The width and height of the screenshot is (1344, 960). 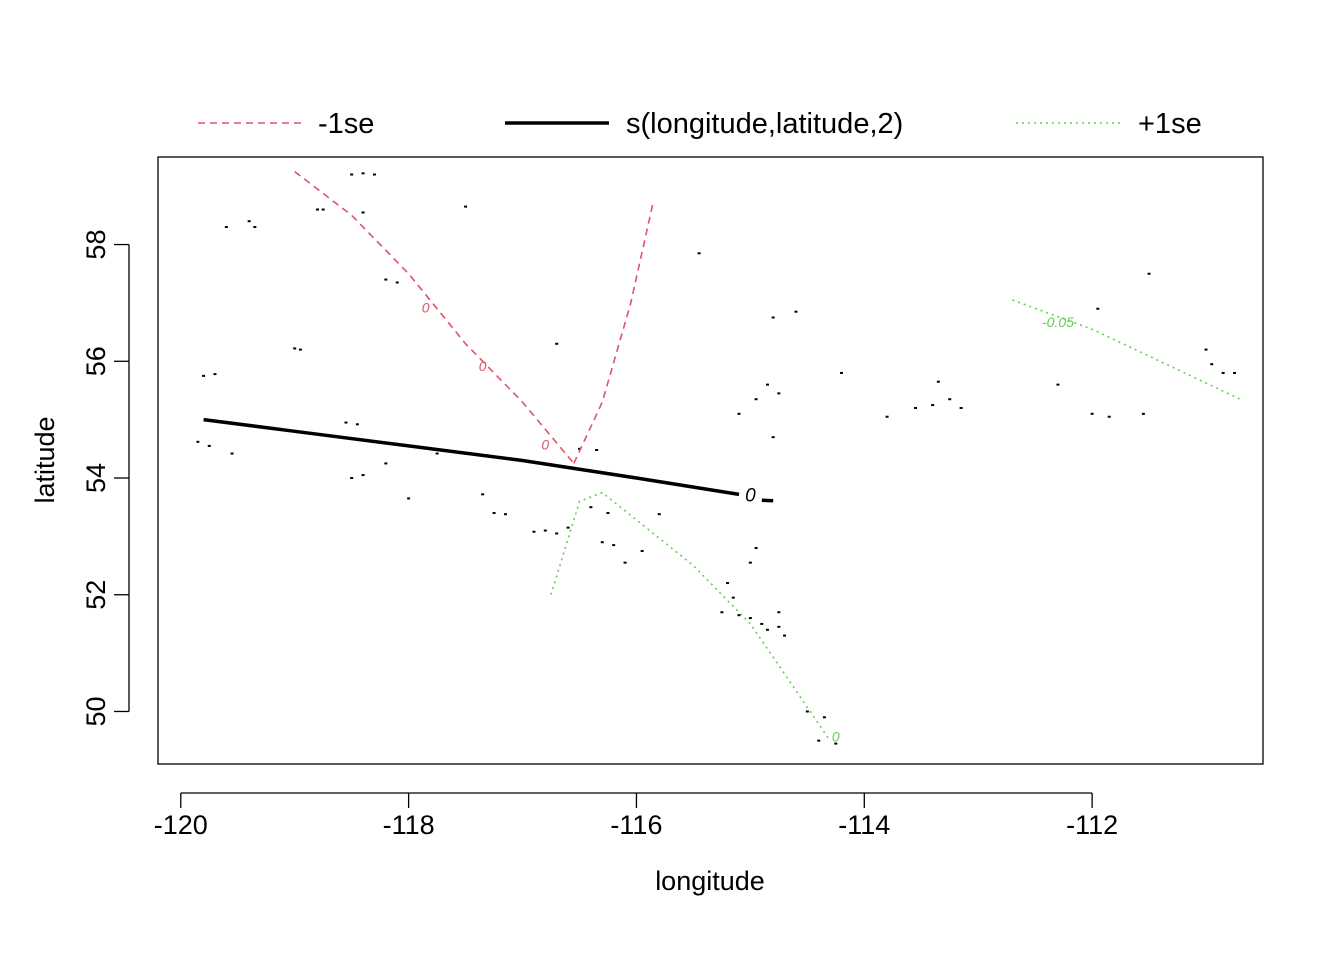 What do you see at coordinates (346, 124) in the screenshot?
I see `legend-label-minus-1se: -1se` at bounding box center [346, 124].